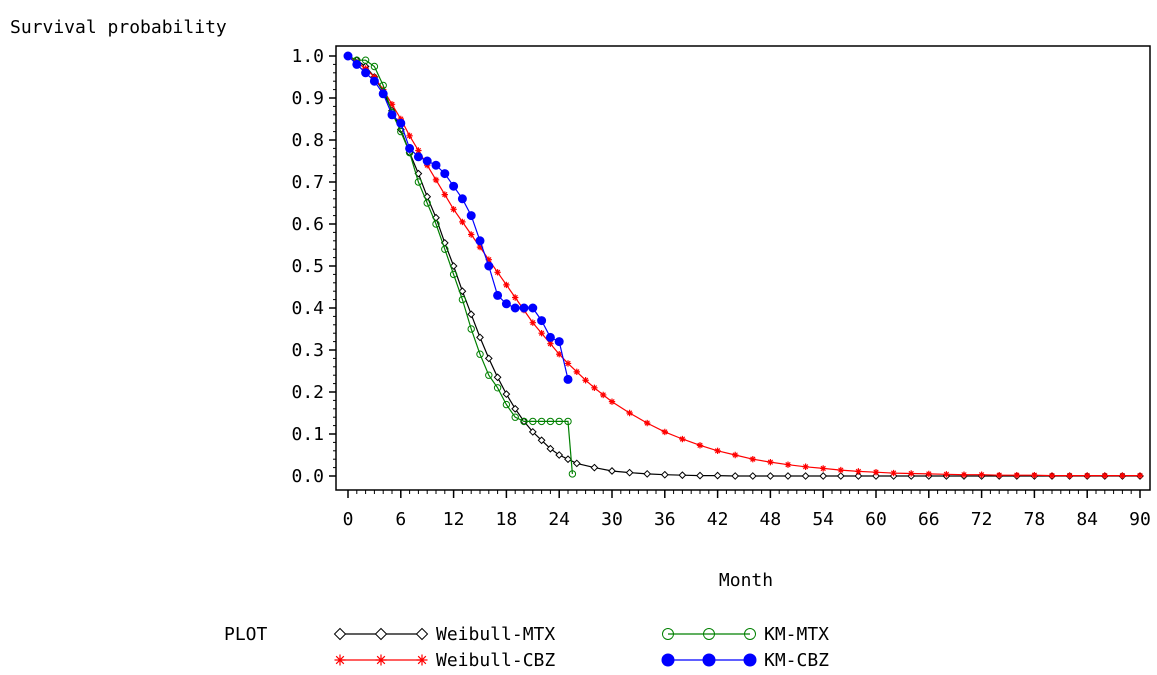  I want to click on y-tick-label: 0.9, so click(307, 98).